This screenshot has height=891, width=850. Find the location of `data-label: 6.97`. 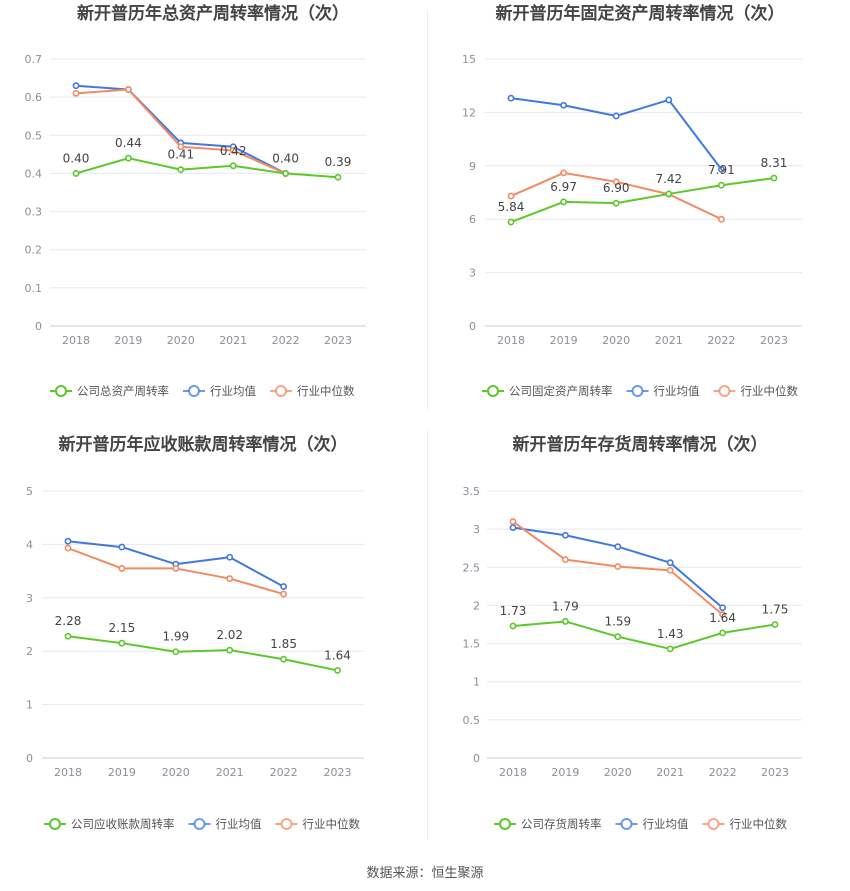

data-label: 6.97 is located at coordinates (563, 187).